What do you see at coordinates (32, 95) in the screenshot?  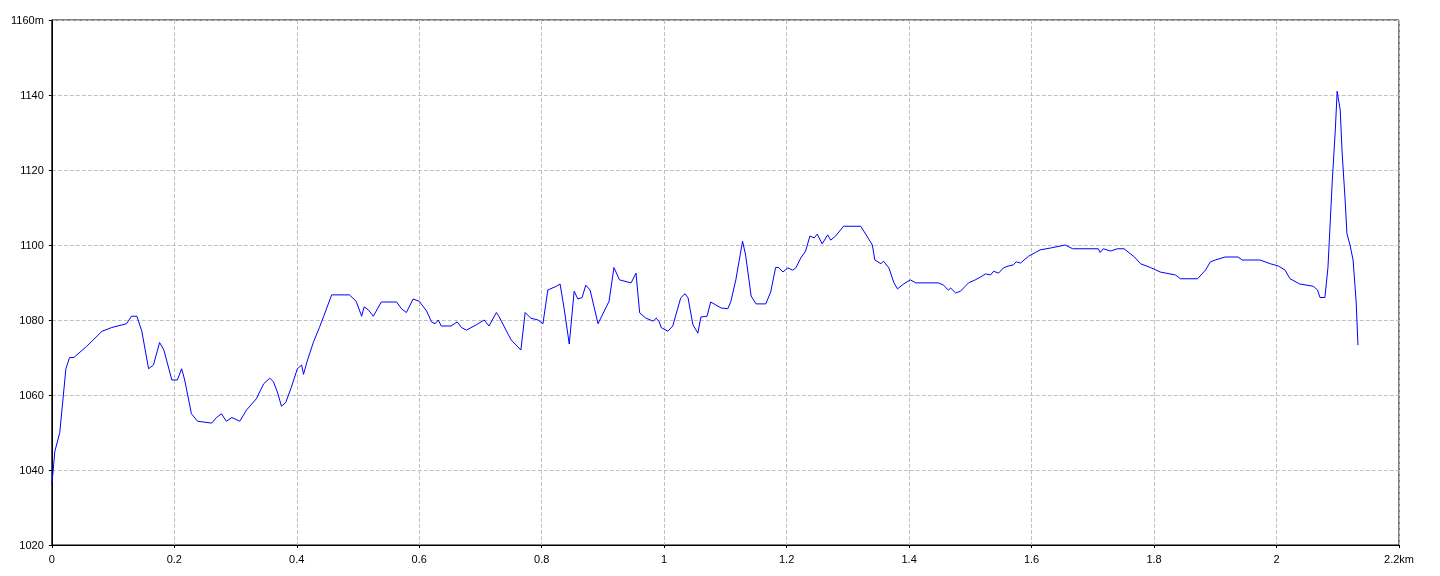 I see `y-tick-label: 1140` at bounding box center [32, 95].